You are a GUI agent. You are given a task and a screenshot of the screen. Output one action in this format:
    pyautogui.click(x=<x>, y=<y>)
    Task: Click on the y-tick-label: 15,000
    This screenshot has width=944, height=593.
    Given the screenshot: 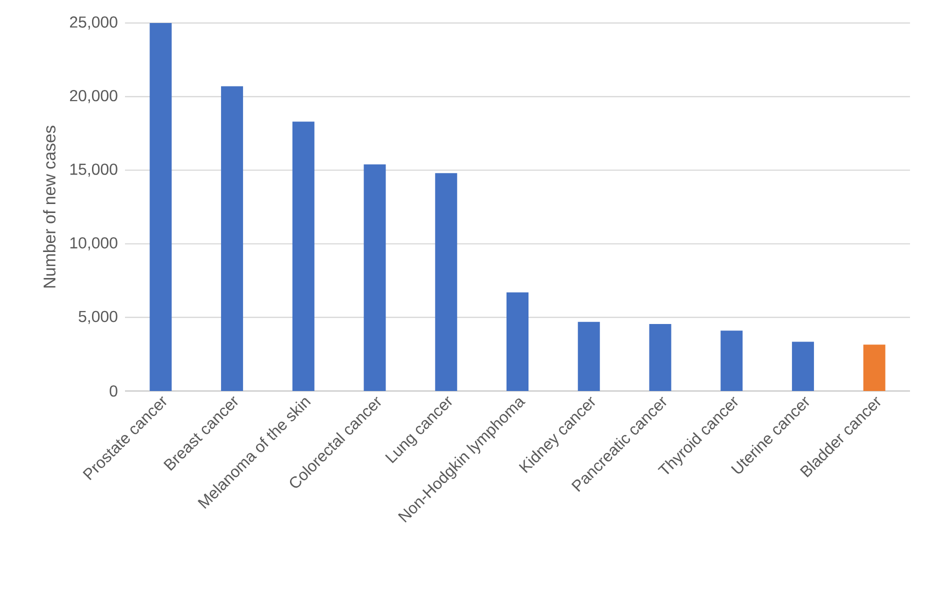 What is the action you would take?
    pyautogui.click(x=94, y=170)
    